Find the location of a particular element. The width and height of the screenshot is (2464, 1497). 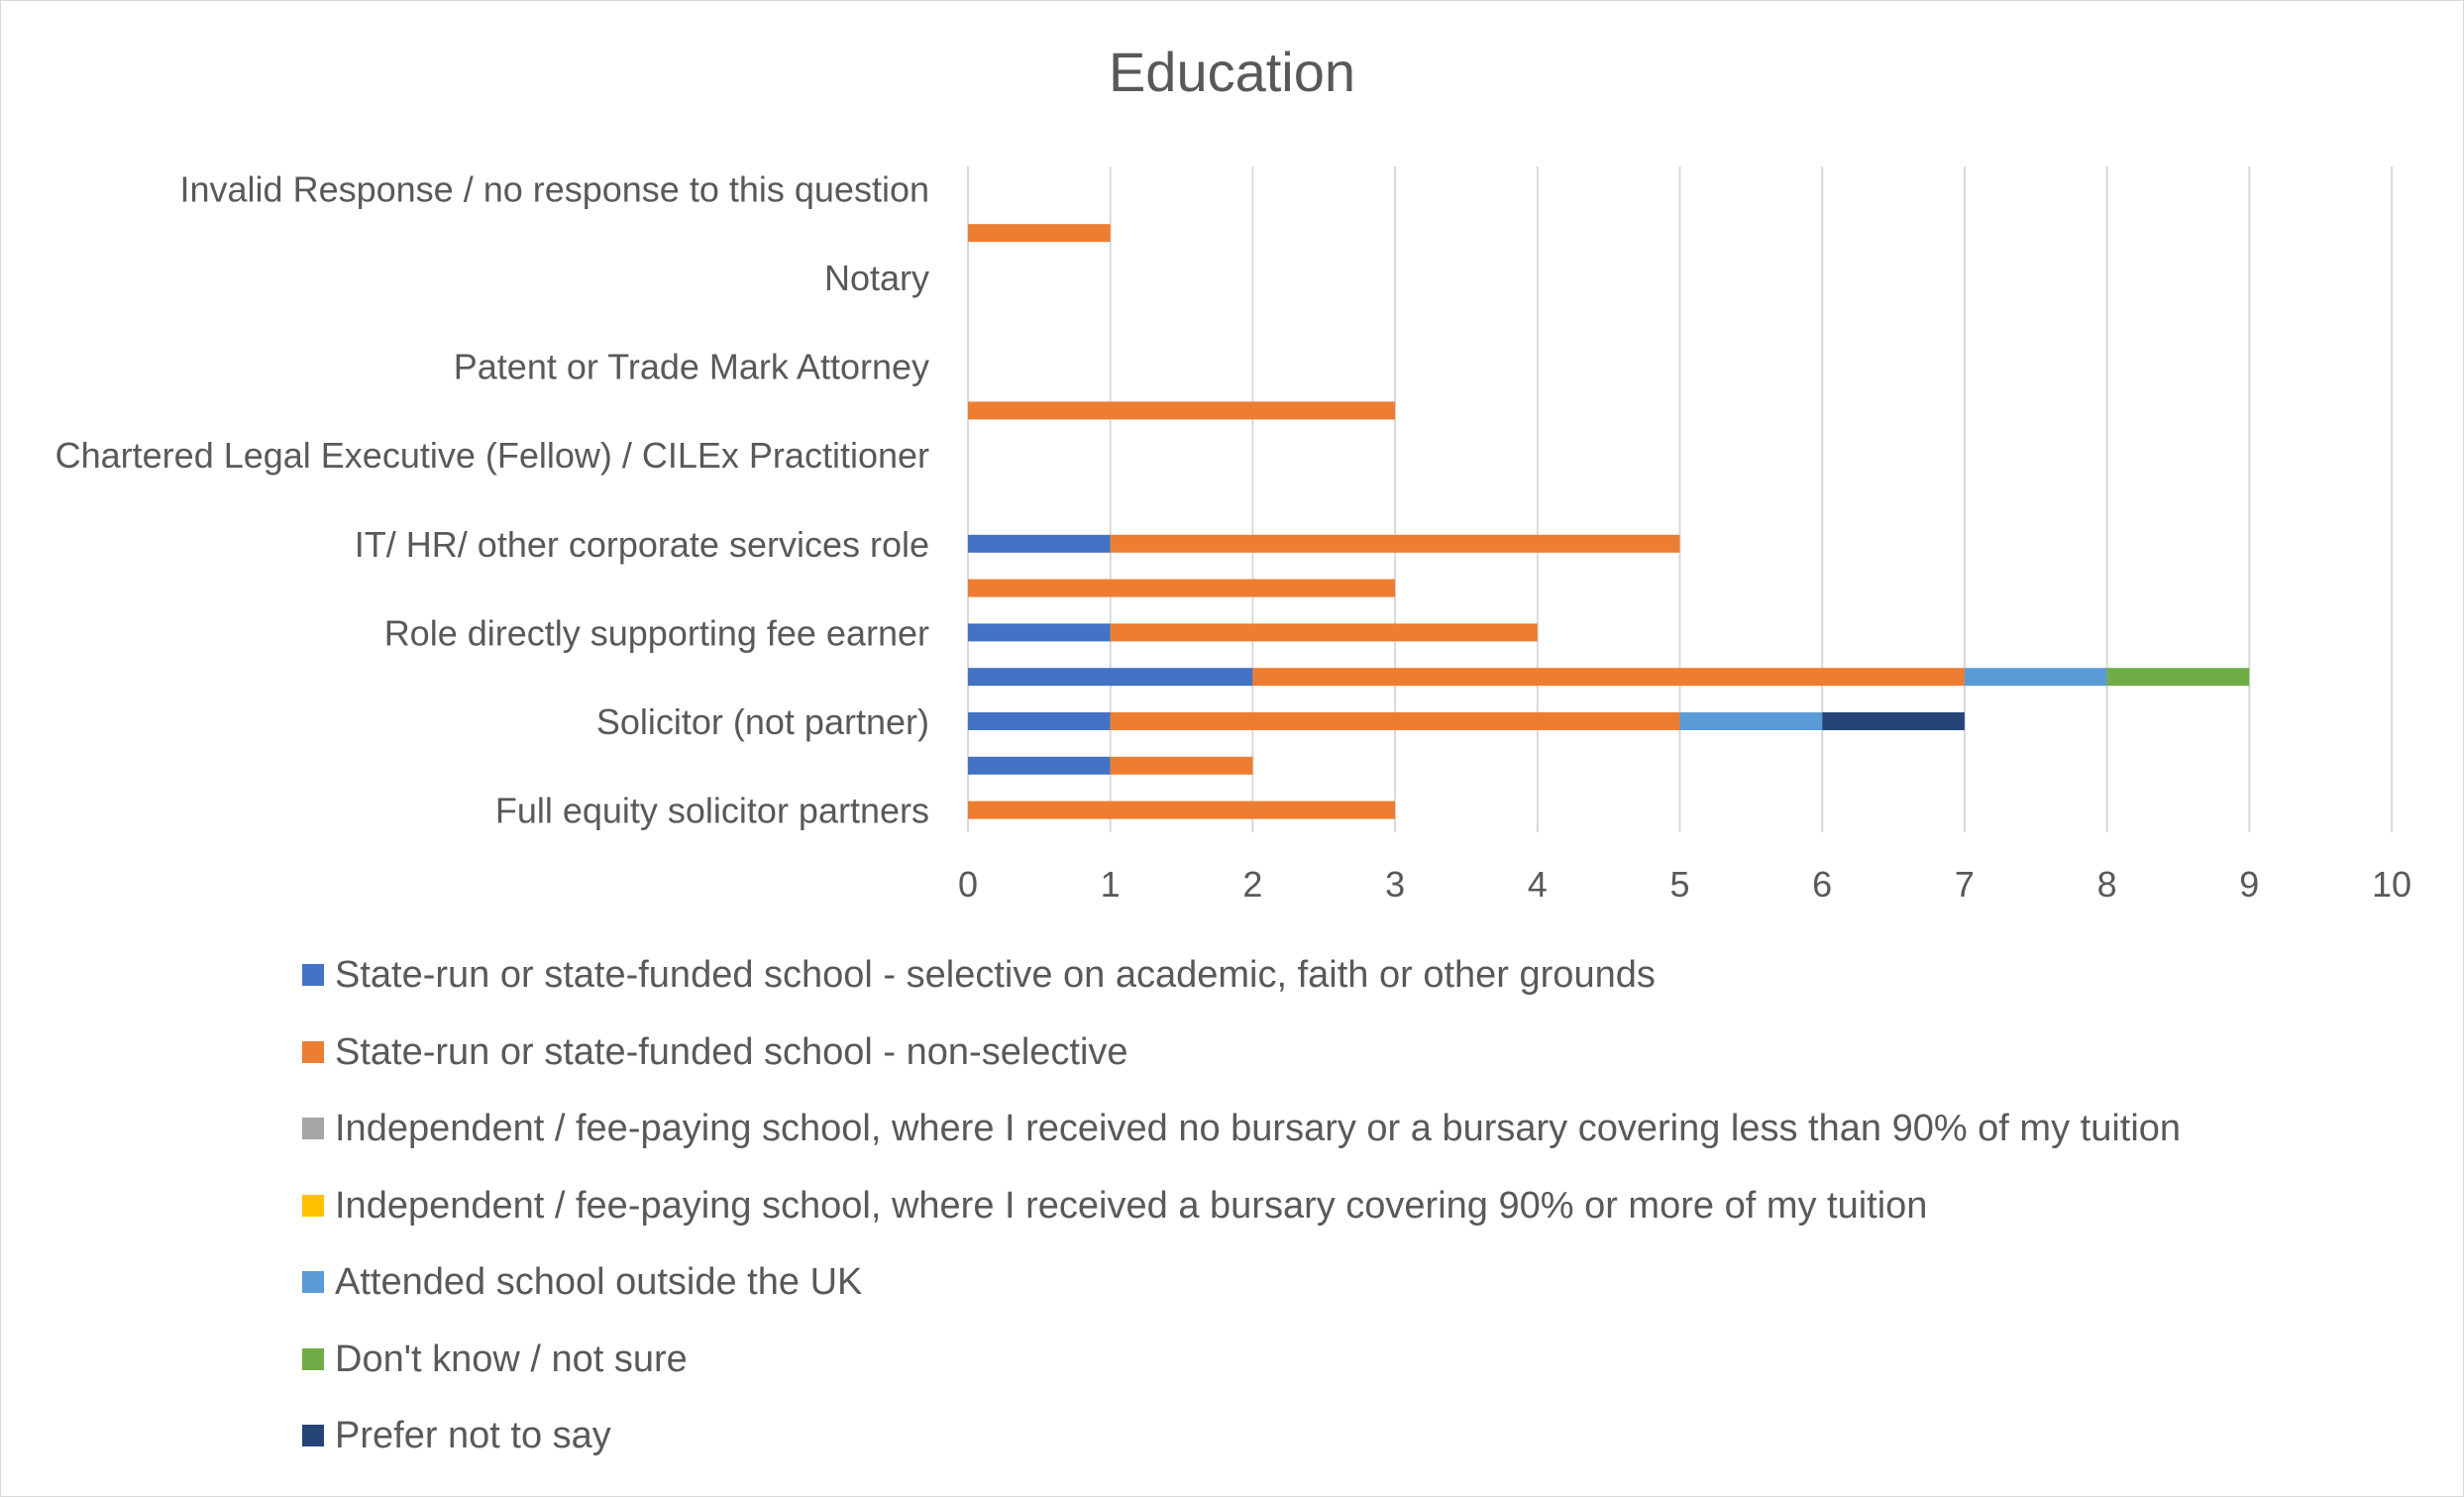

category-label: Full equity solicitor partners is located at coordinates (712, 811).